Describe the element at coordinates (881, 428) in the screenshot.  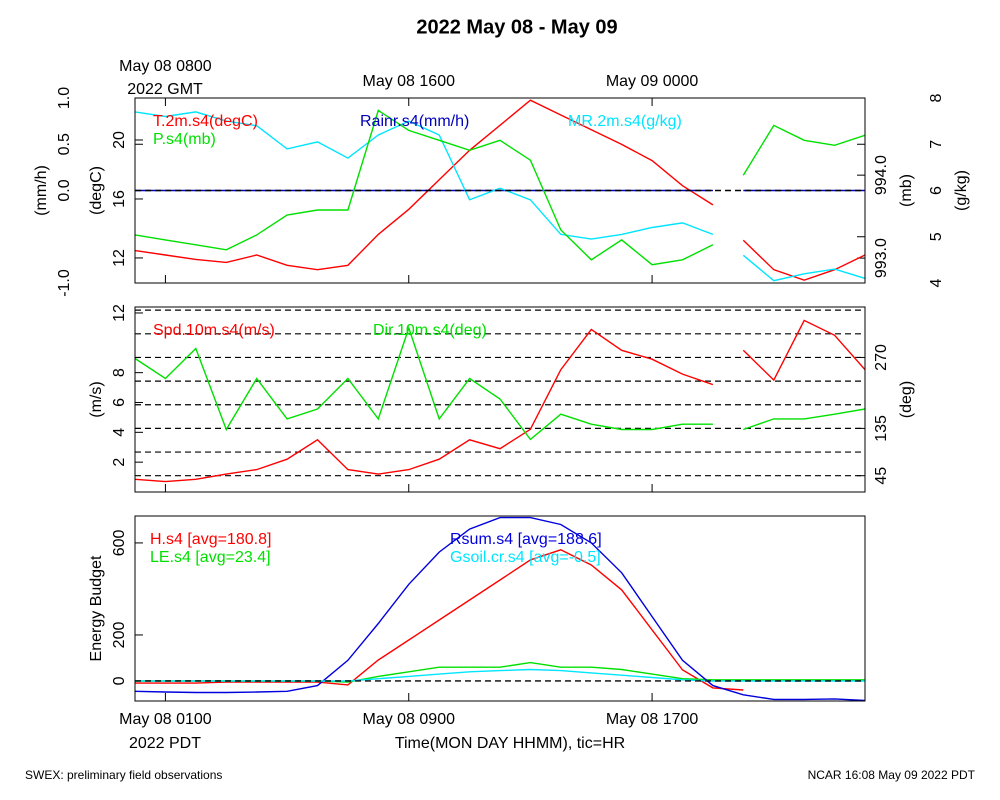
I see `y-tick-label: 135` at that location.